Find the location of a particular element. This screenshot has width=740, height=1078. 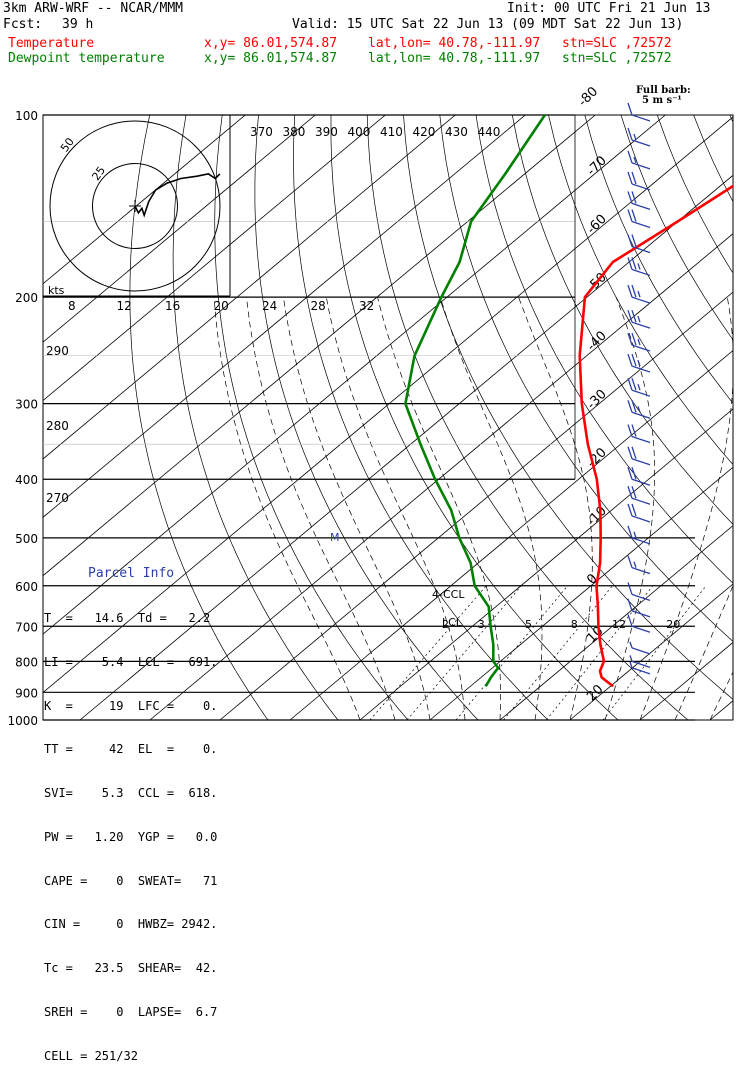

hodograph-ring-label: 50 is located at coordinates (67, 144).